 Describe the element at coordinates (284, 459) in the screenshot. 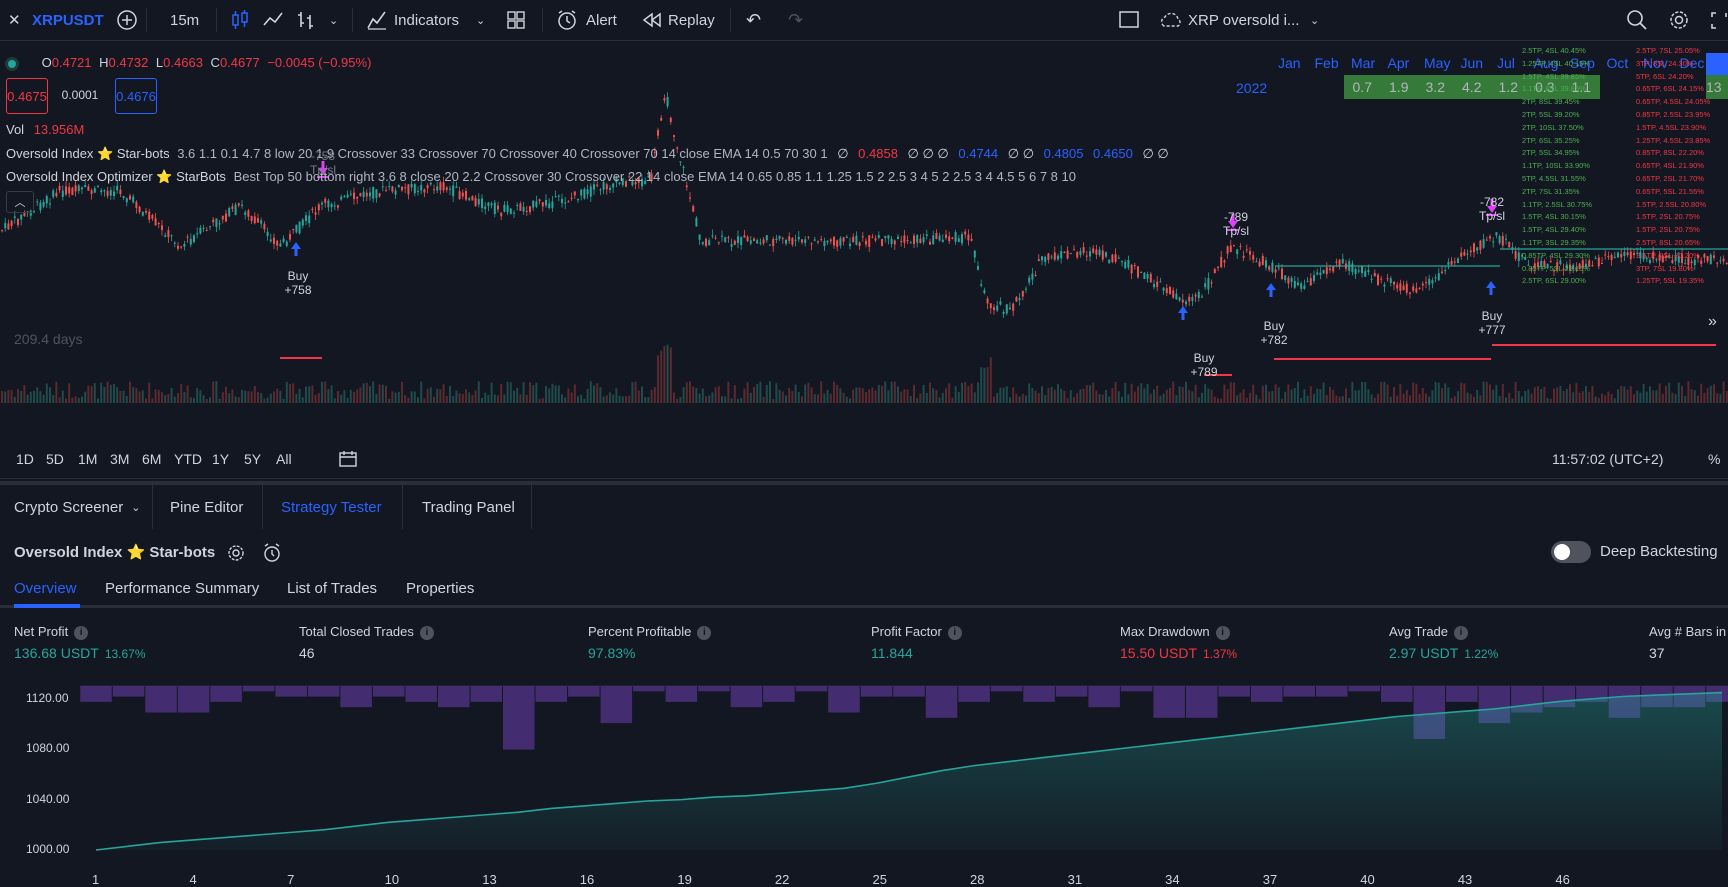

I see `range-button-all: All` at that location.